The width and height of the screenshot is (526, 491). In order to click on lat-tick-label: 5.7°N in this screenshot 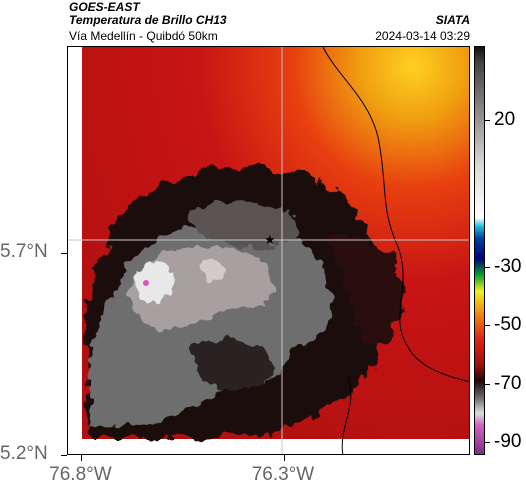, I will do `click(24, 251)`.